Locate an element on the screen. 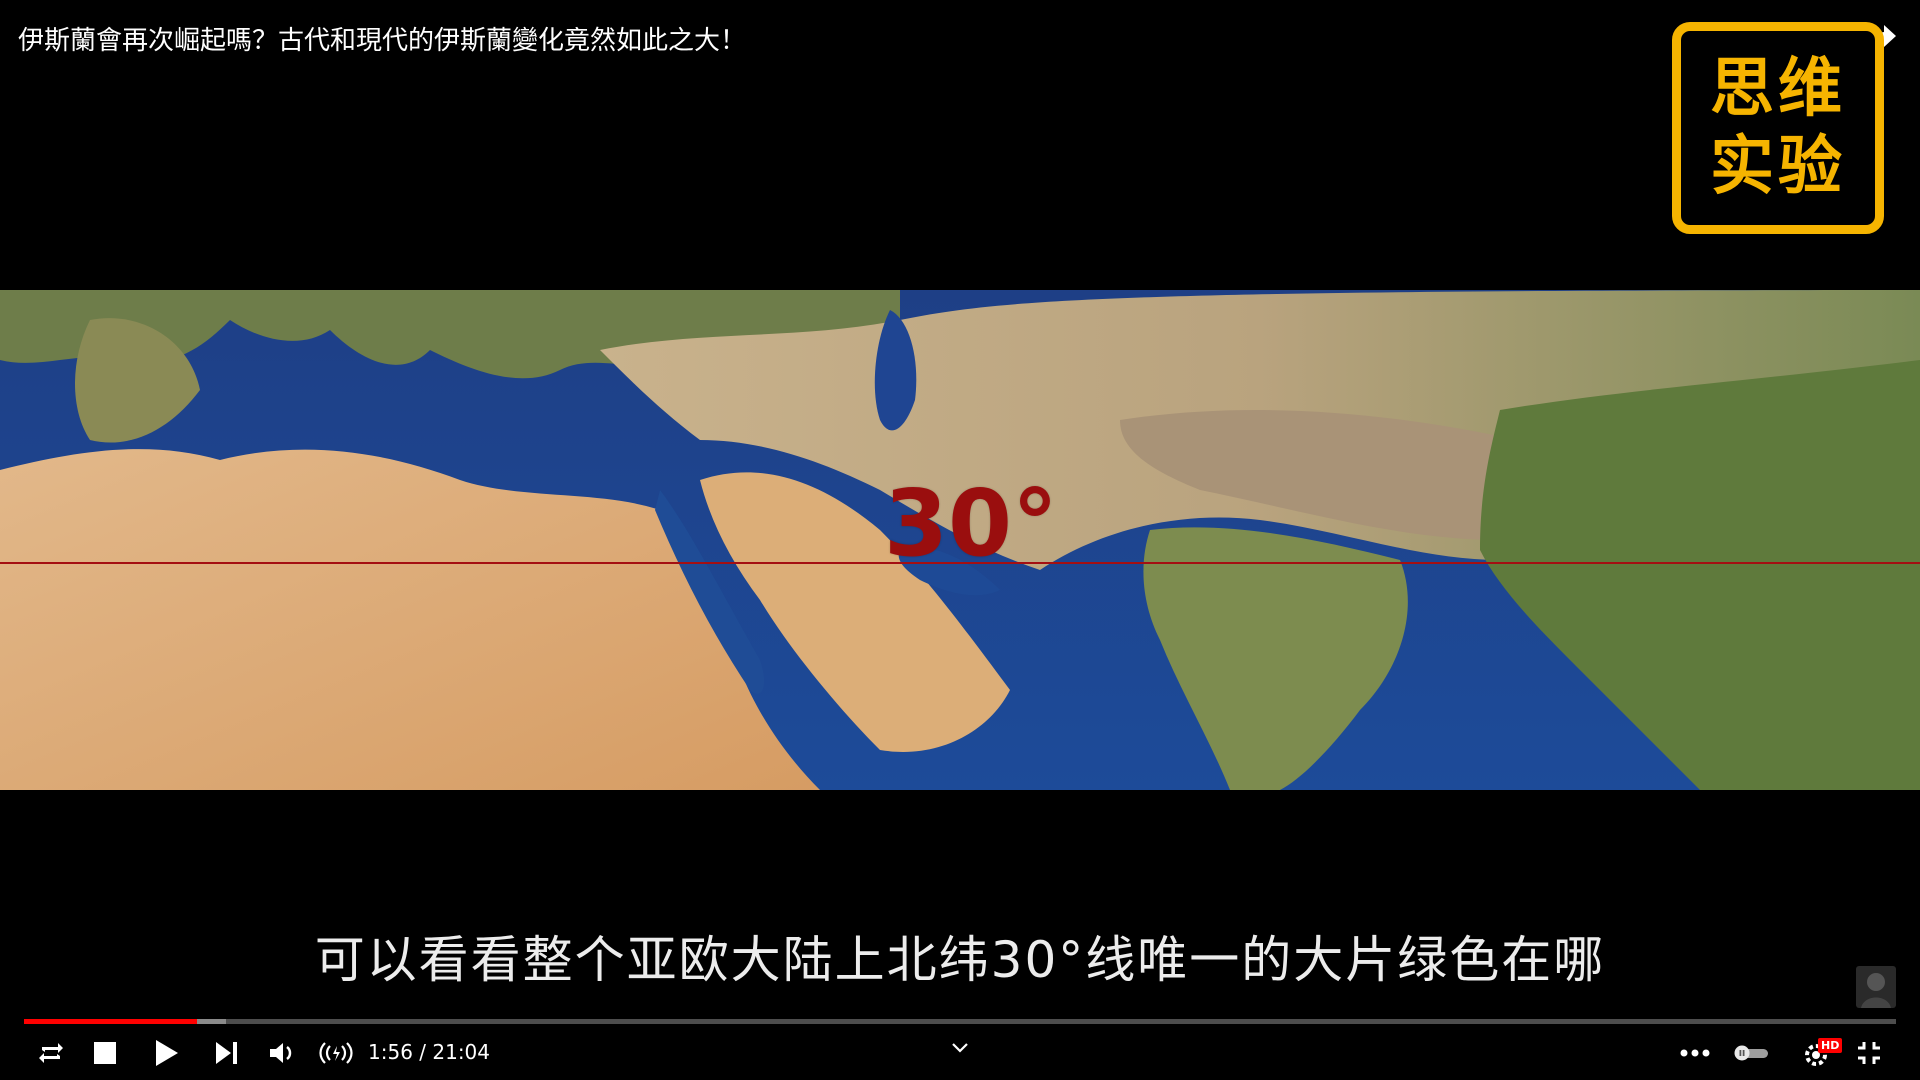 The height and width of the screenshot is (1080, 1920). channel-logo: 思维 实验 is located at coordinates (1778, 128).